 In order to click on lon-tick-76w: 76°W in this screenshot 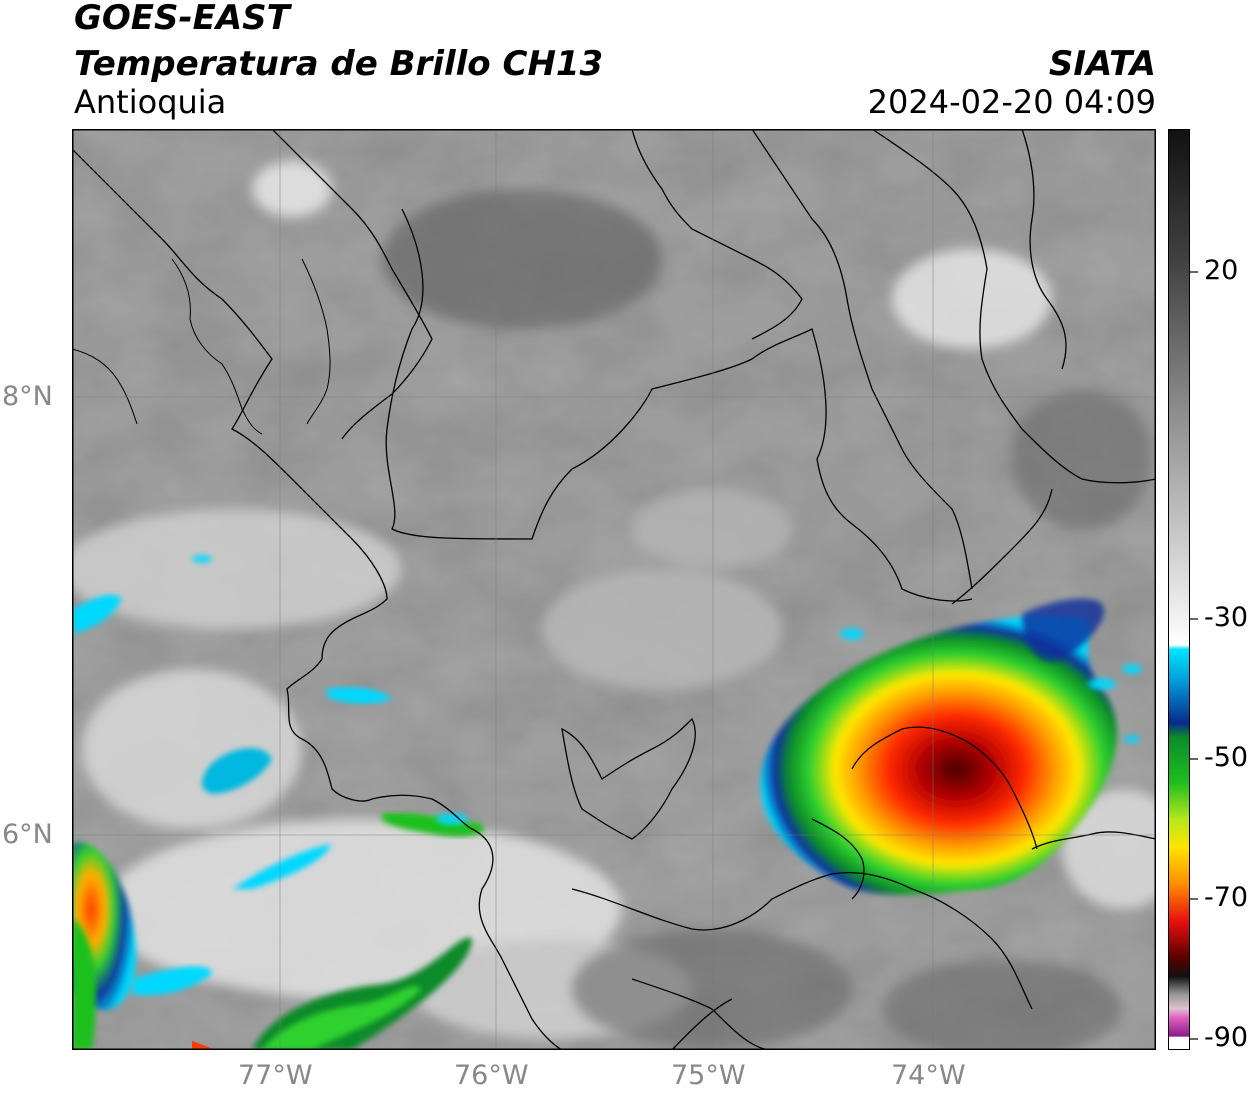, I will do `click(491, 1075)`.